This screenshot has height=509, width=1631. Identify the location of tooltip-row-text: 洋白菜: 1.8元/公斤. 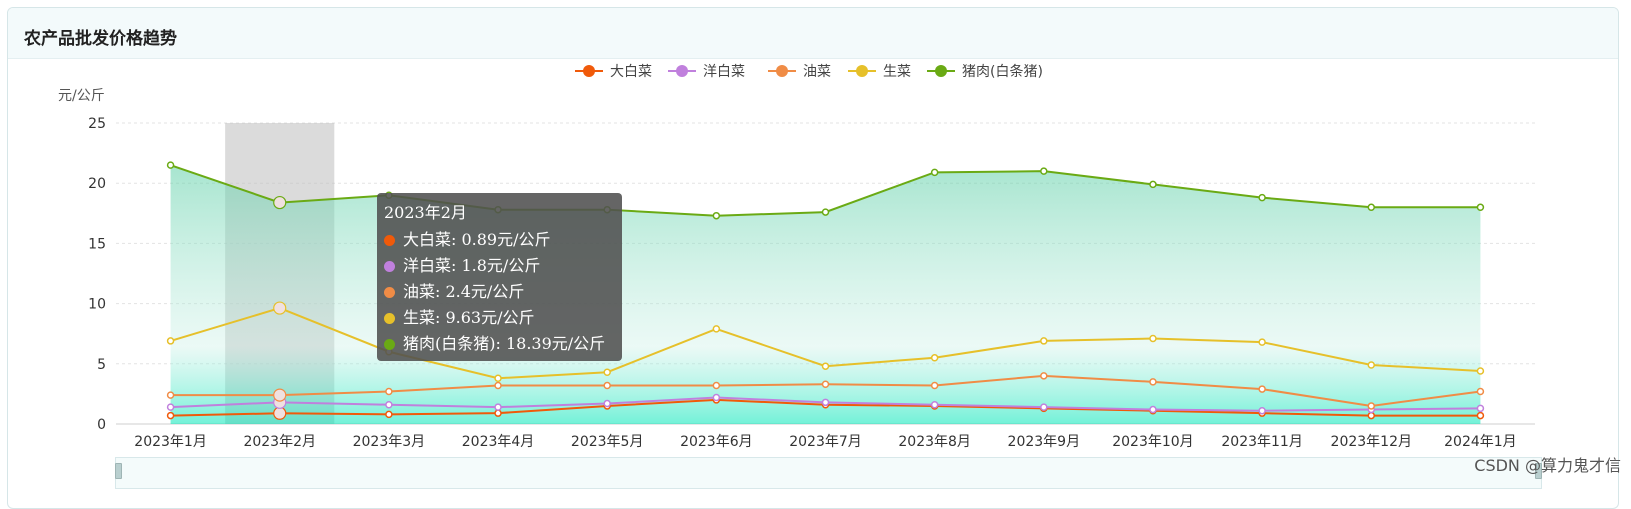
(472, 265).